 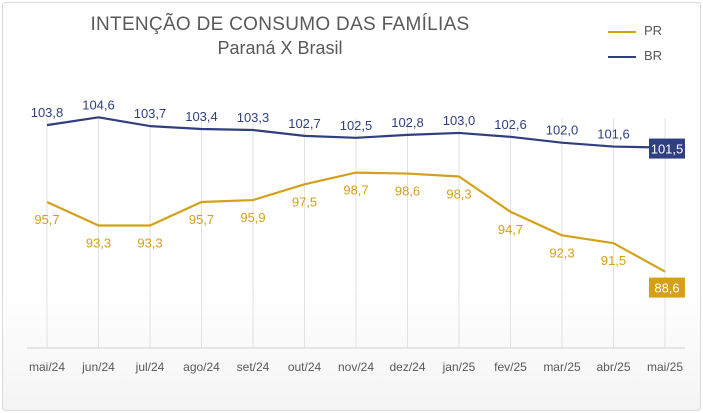 I want to click on x-tick-label: set/24, so click(x=253, y=367).